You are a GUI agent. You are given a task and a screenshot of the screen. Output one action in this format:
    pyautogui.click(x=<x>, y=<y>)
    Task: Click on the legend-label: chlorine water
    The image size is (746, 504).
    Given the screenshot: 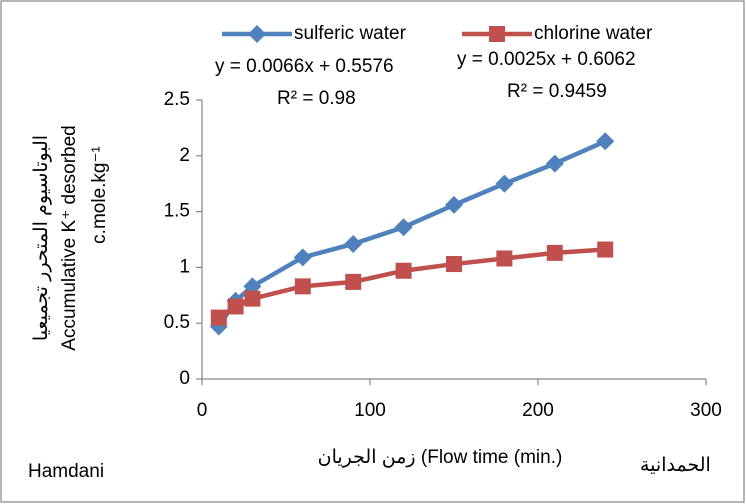 What is the action you would take?
    pyautogui.click(x=593, y=33)
    